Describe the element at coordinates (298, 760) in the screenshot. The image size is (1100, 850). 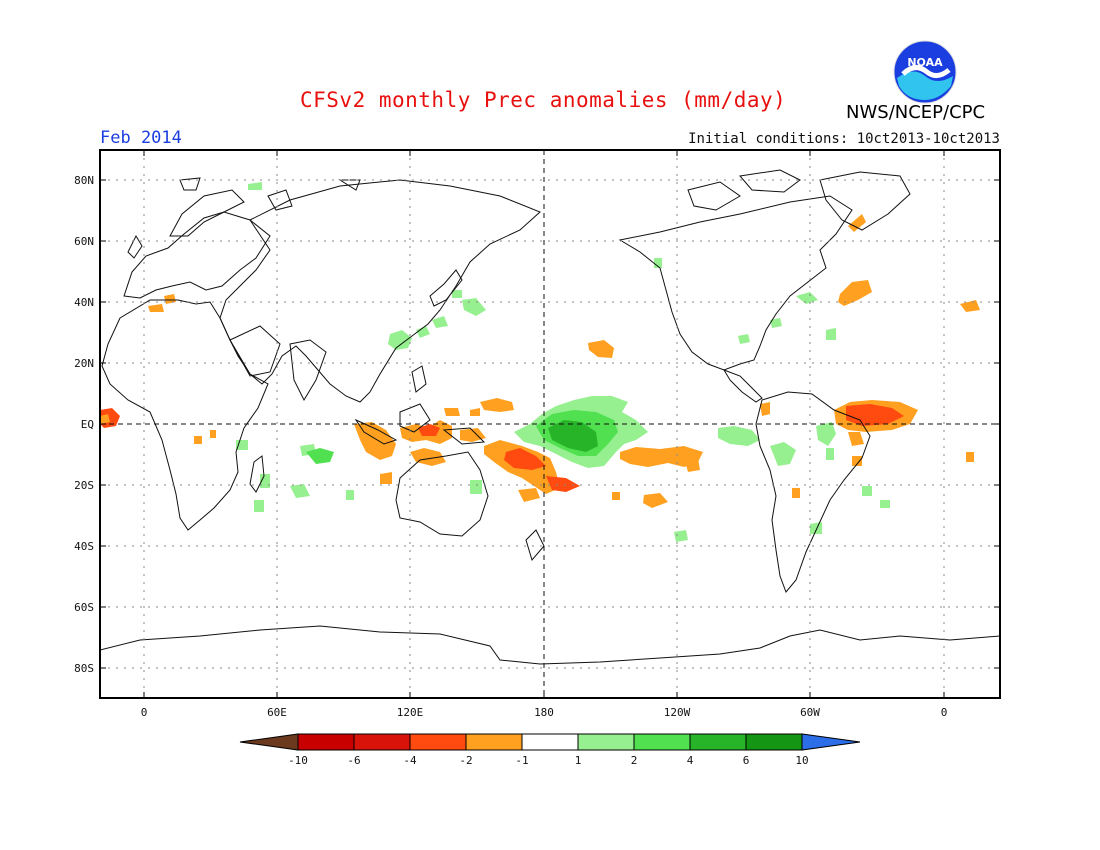
I see `colorbar-label: -10` at that location.